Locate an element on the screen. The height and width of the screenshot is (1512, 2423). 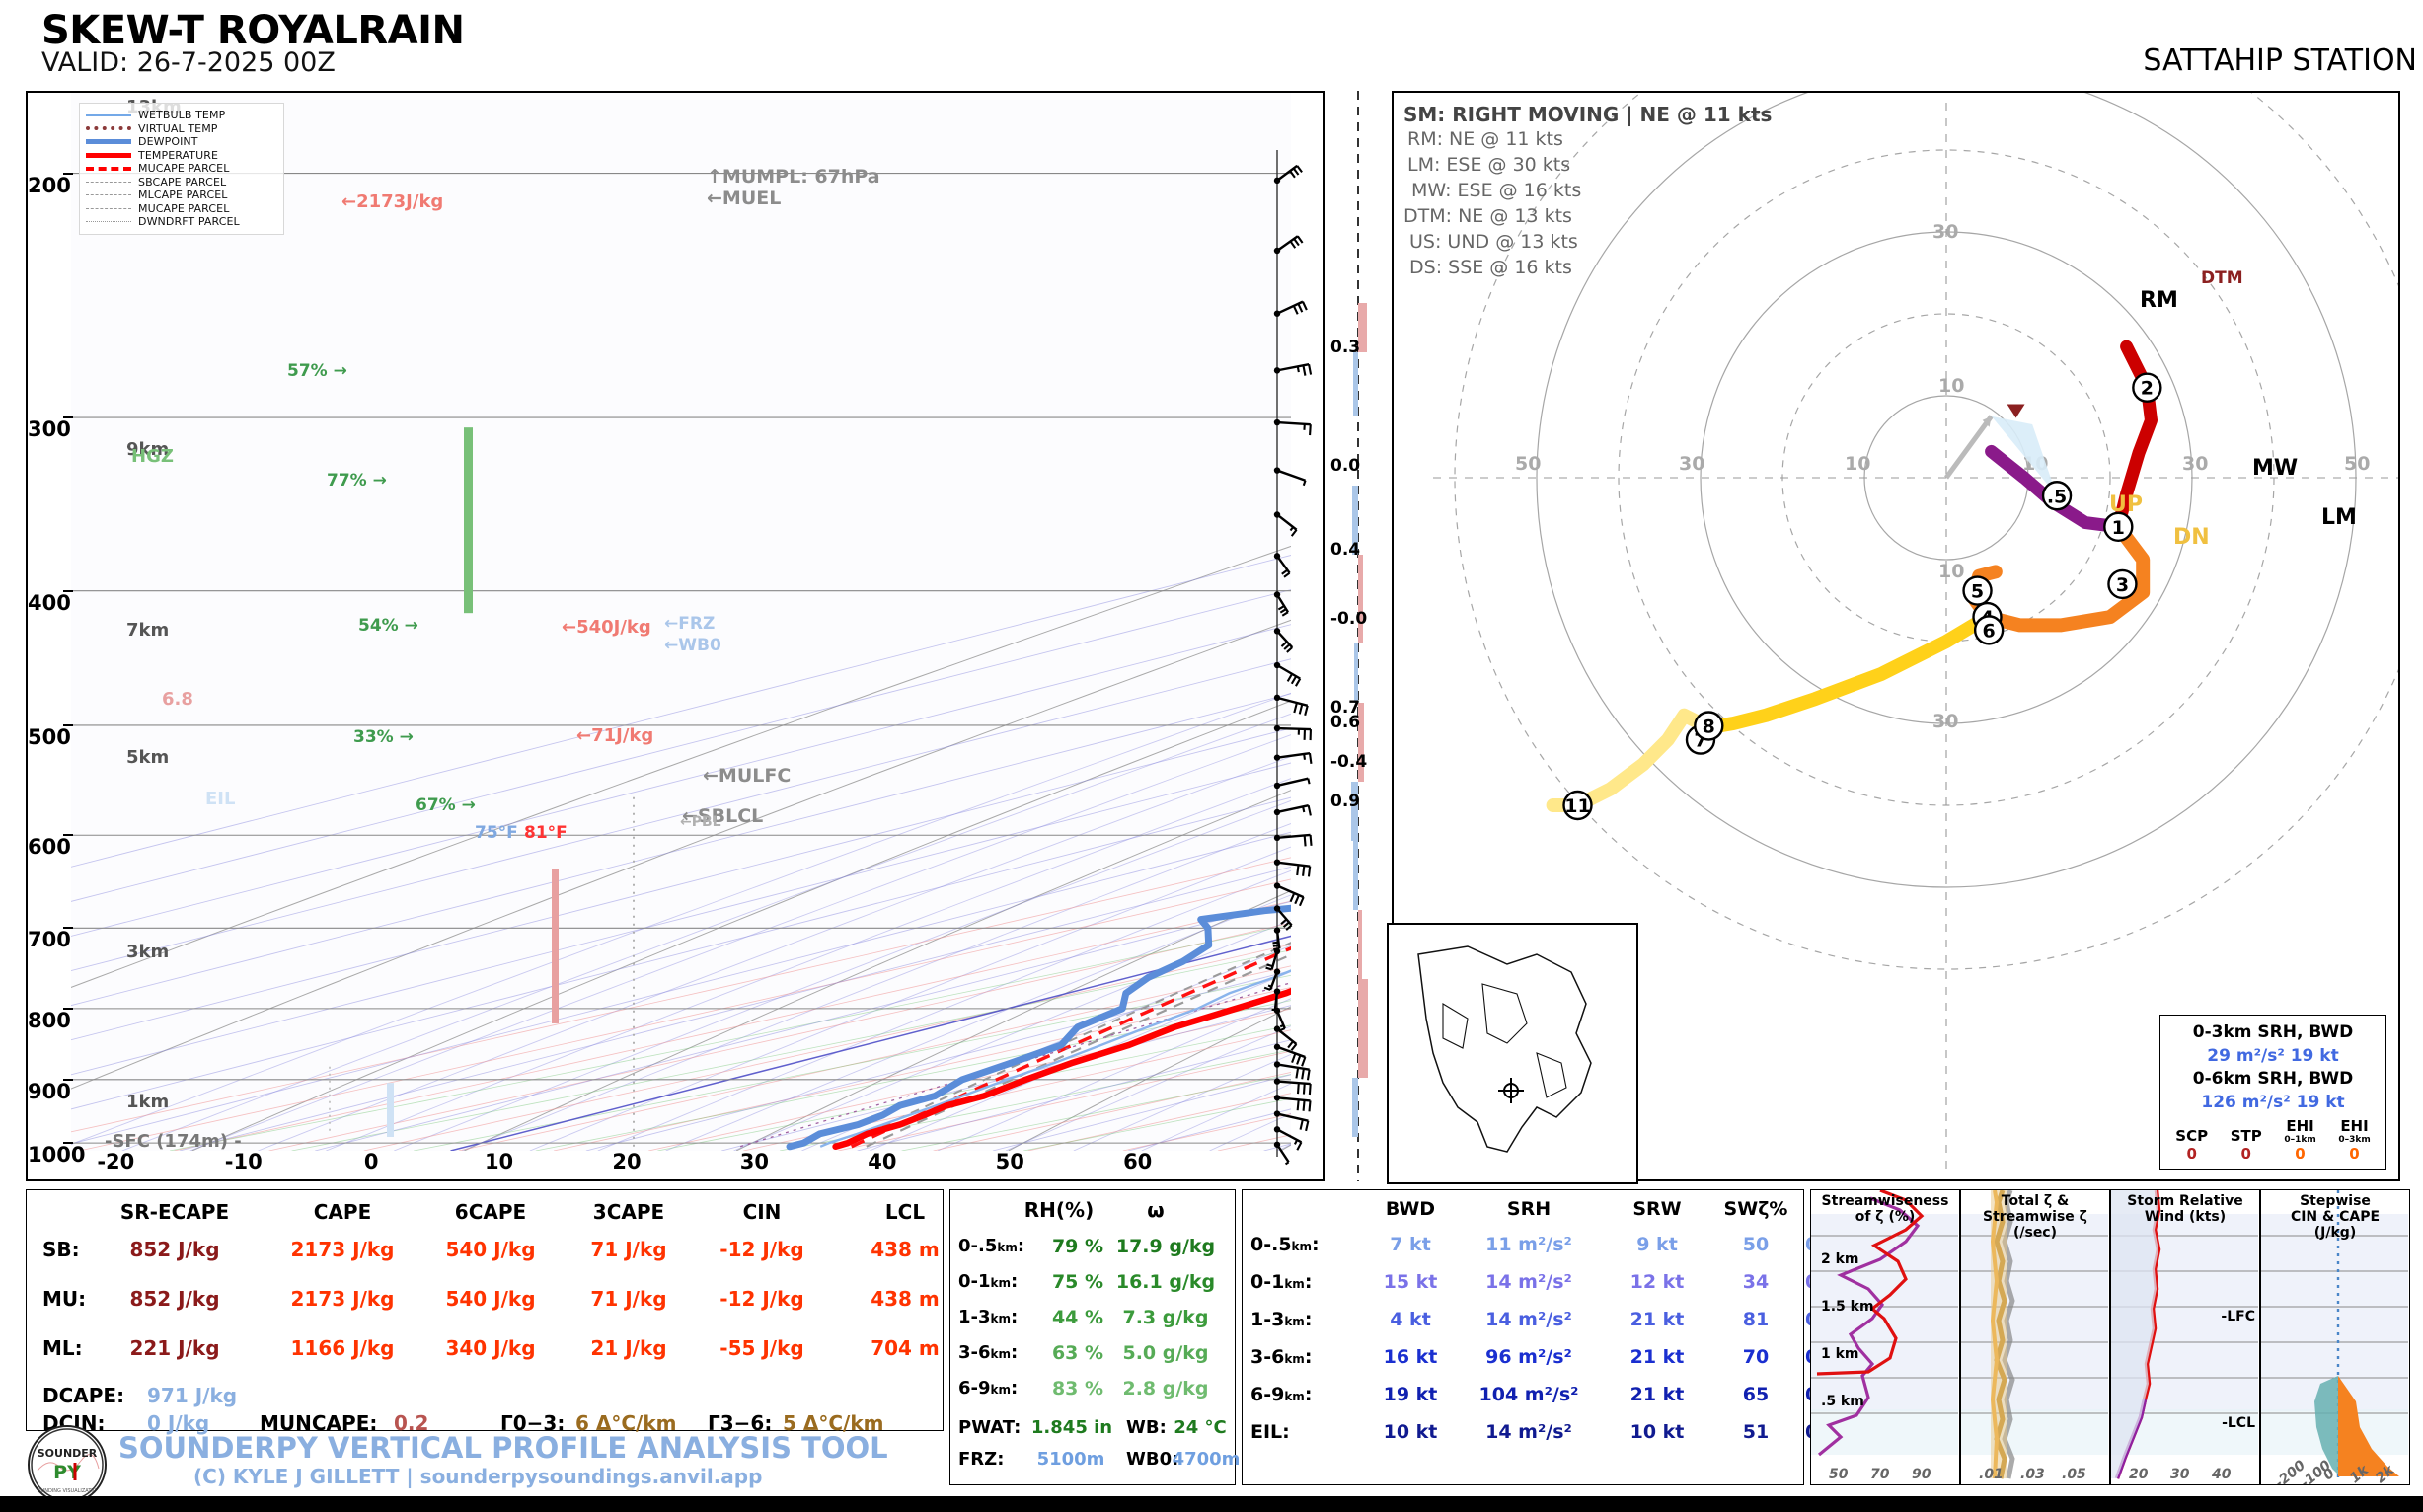
composite-index-sub: 0–3km is located at coordinates (2355, 1140).